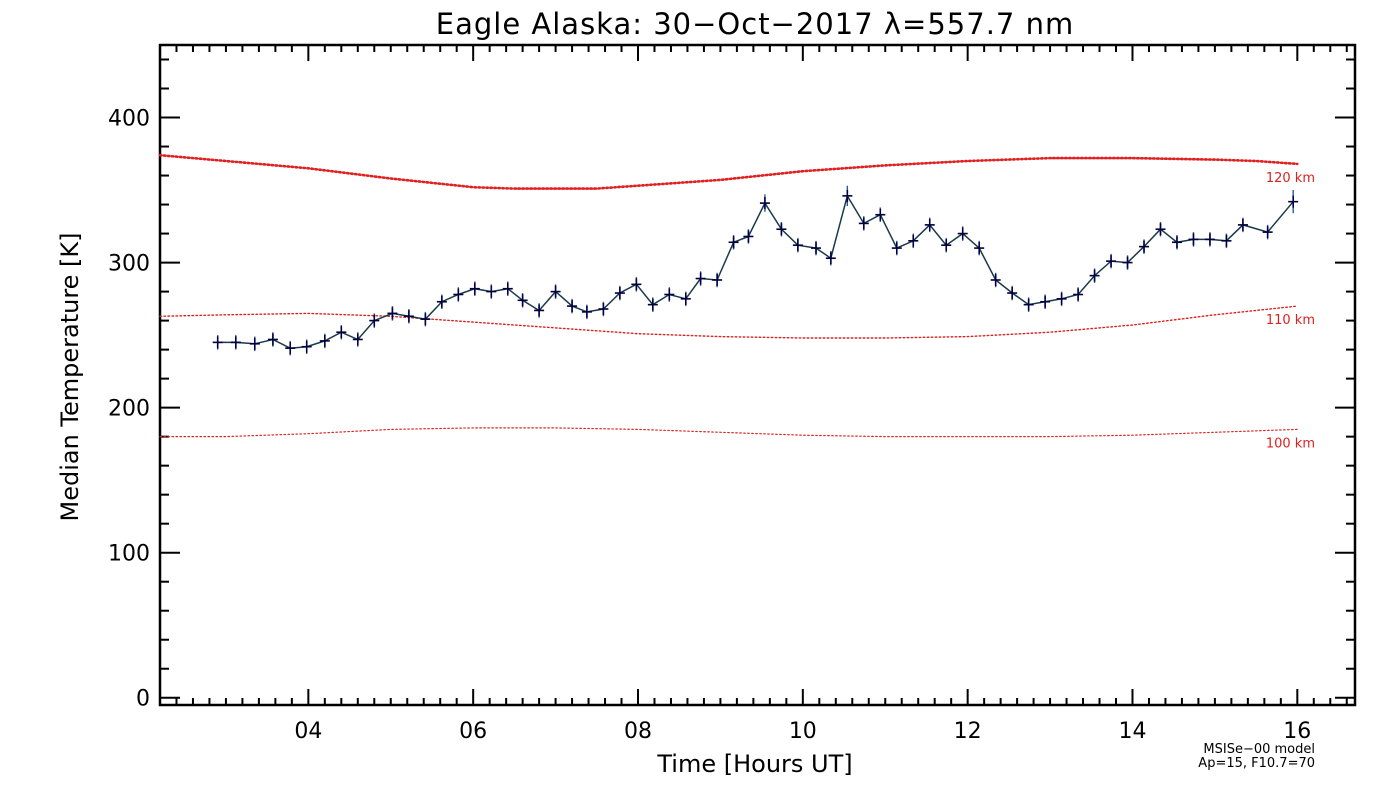  What do you see at coordinates (308, 731) in the screenshot?
I see `x-tick-label: 04` at bounding box center [308, 731].